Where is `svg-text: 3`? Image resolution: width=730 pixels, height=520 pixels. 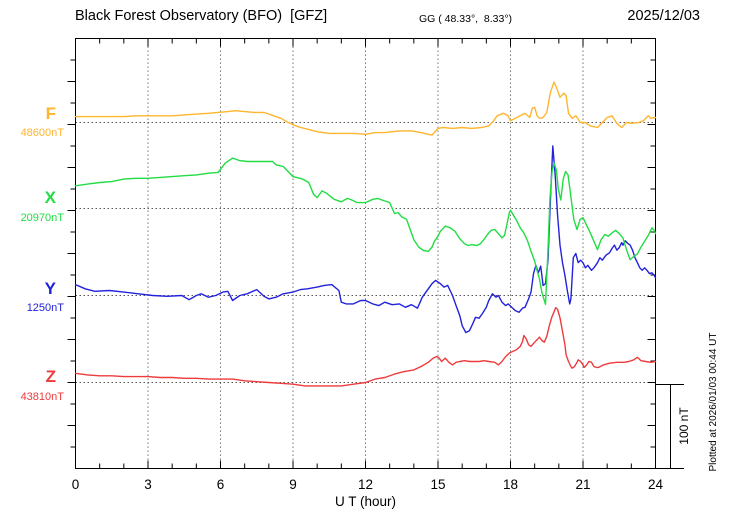
svg-text: 3 is located at coordinates (148, 484).